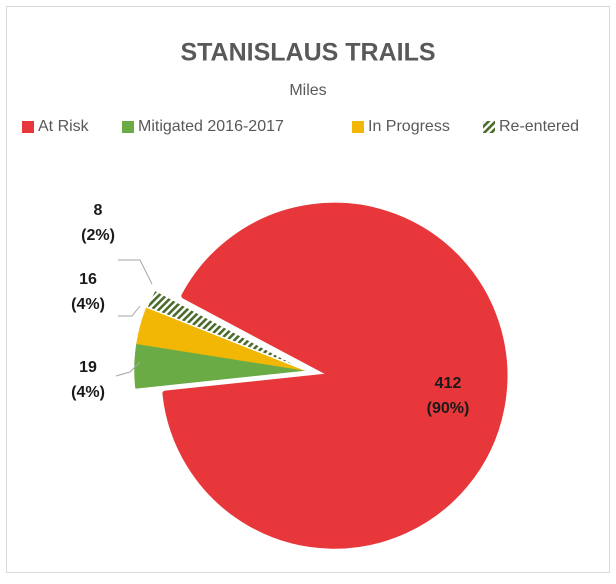 Image resolution: width=616 pixels, height=584 pixels. What do you see at coordinates (134, 318) in the screenshot?
I see `leader-lines` at bounding box center [134, 318].